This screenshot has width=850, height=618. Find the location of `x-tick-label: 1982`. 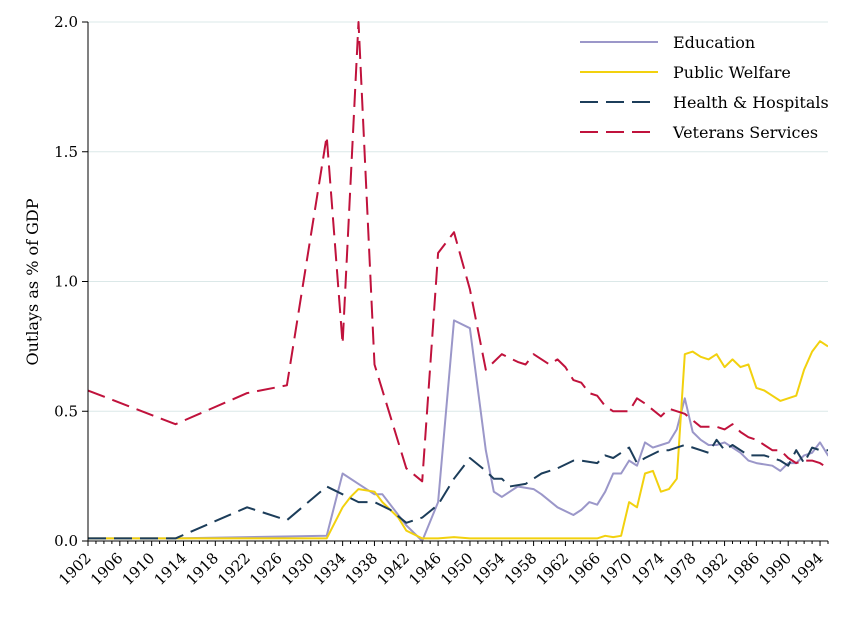

x-tick-label: 1982 is located at coordinates (712, 569).